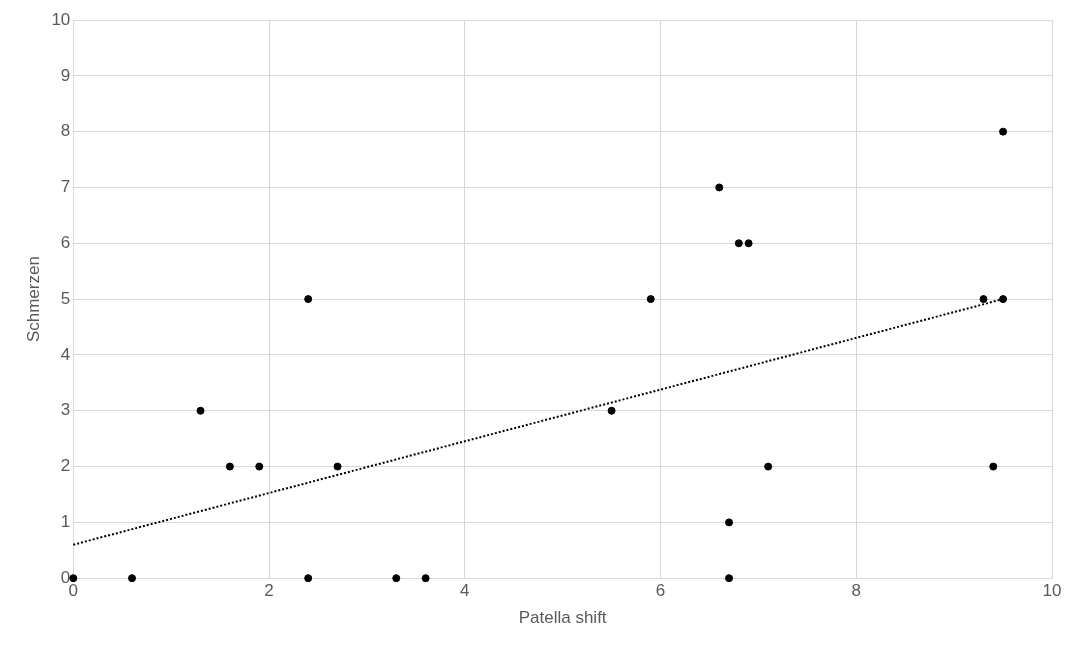  What do you see at coordinates (33, 299) in the screenshot?
I see `y-axis-title: Schmerzen` at bounding box center [33, 299].